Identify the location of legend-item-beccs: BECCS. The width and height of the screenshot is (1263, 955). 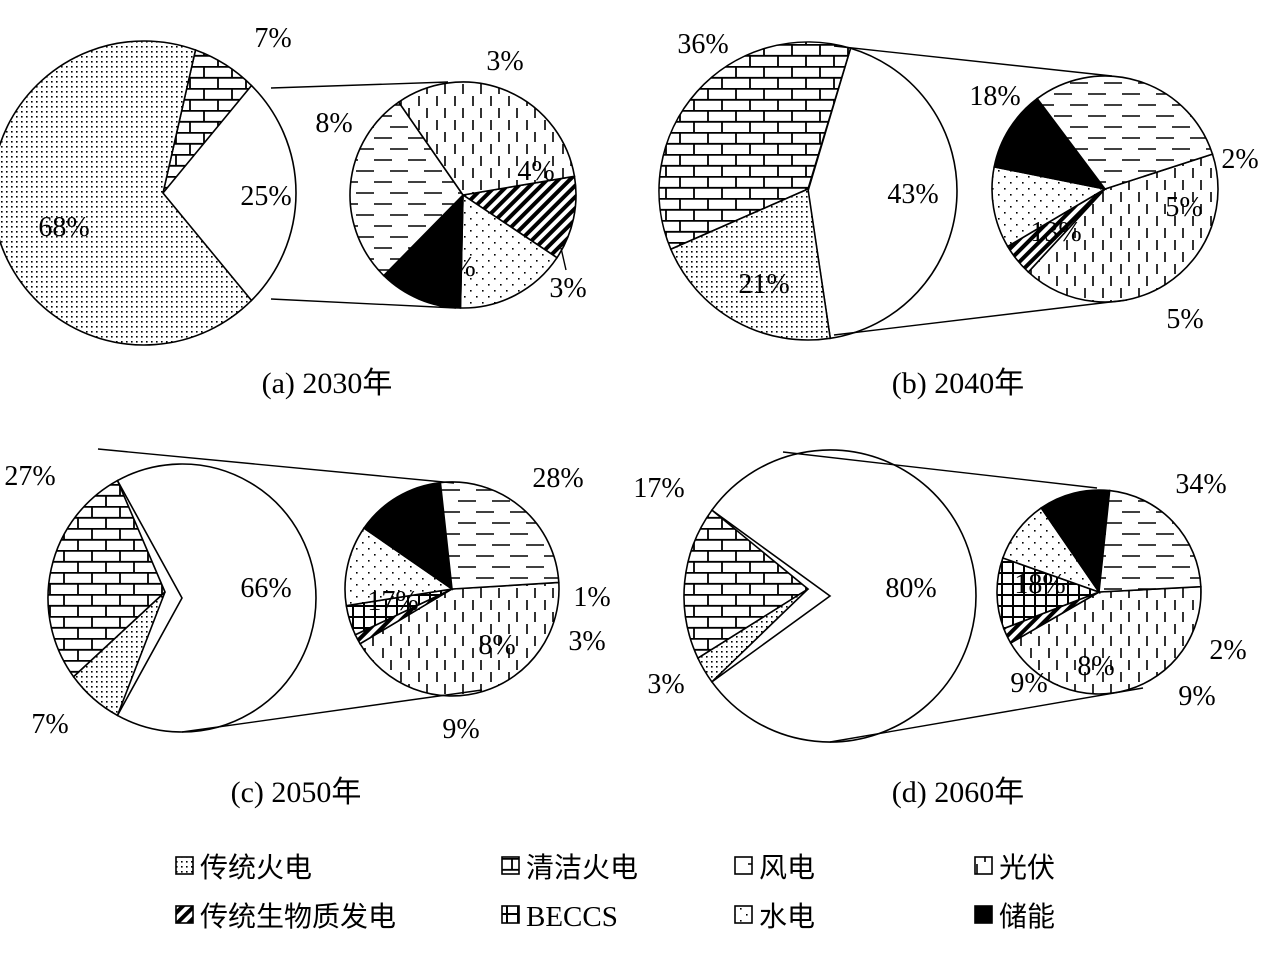
(559, 917).